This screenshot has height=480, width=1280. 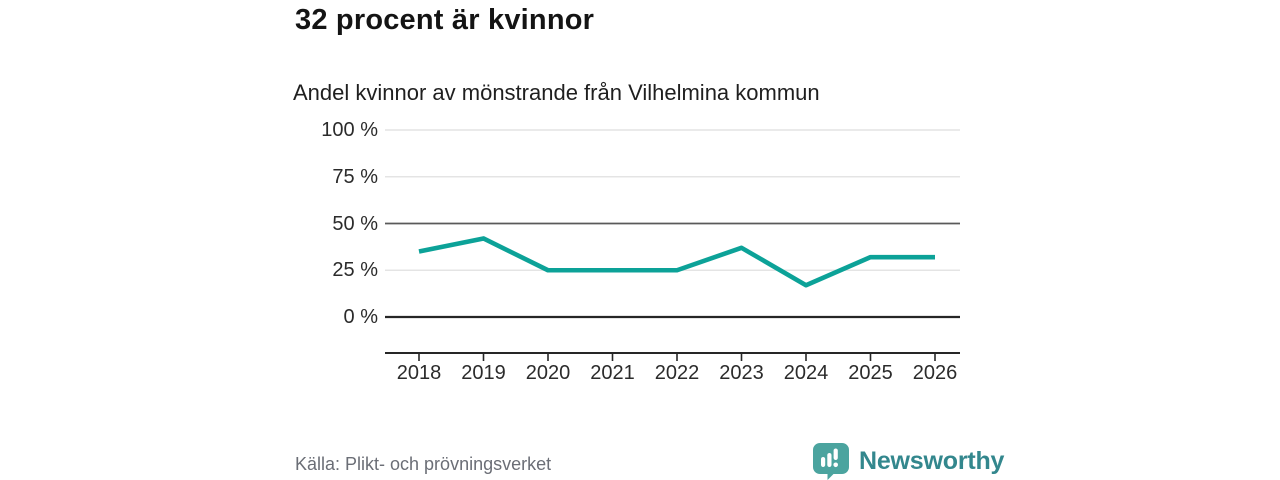 I want to click on newsworthy-wordmark: Newsworthy, so click(x=932, y=460).